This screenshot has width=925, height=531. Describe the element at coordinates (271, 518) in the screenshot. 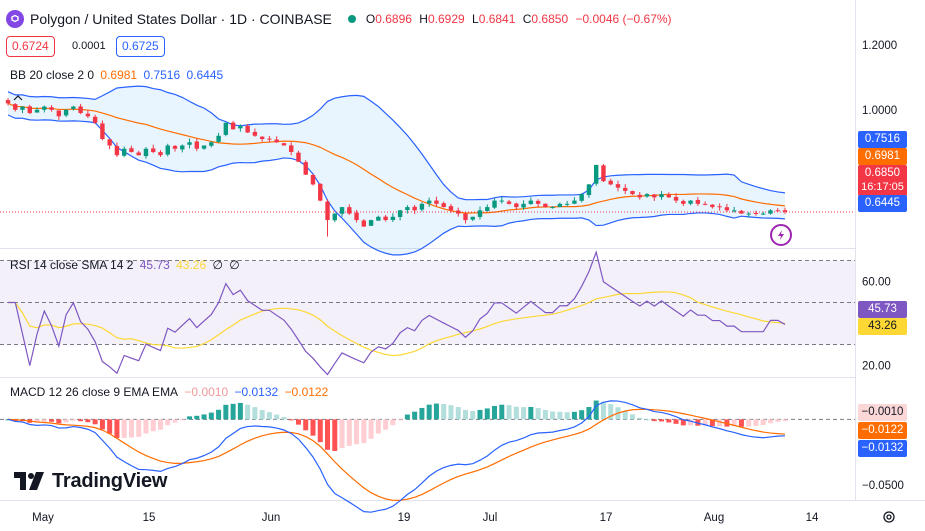

I see `time-axis-label: Jun` at that location.